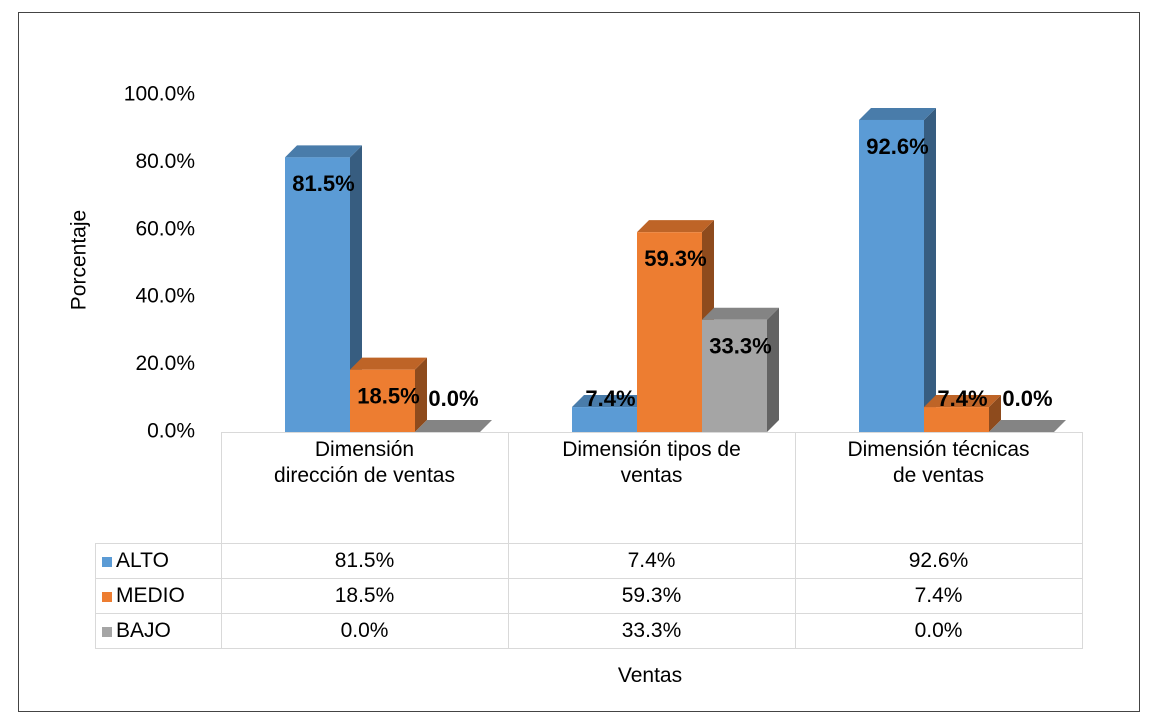 This screenshot has width=1158, height=724. What do you see at coordinates (165, 161) in the screenshot?
I see `y-tick-label: 80.0%` at bounding box center [165, 161].